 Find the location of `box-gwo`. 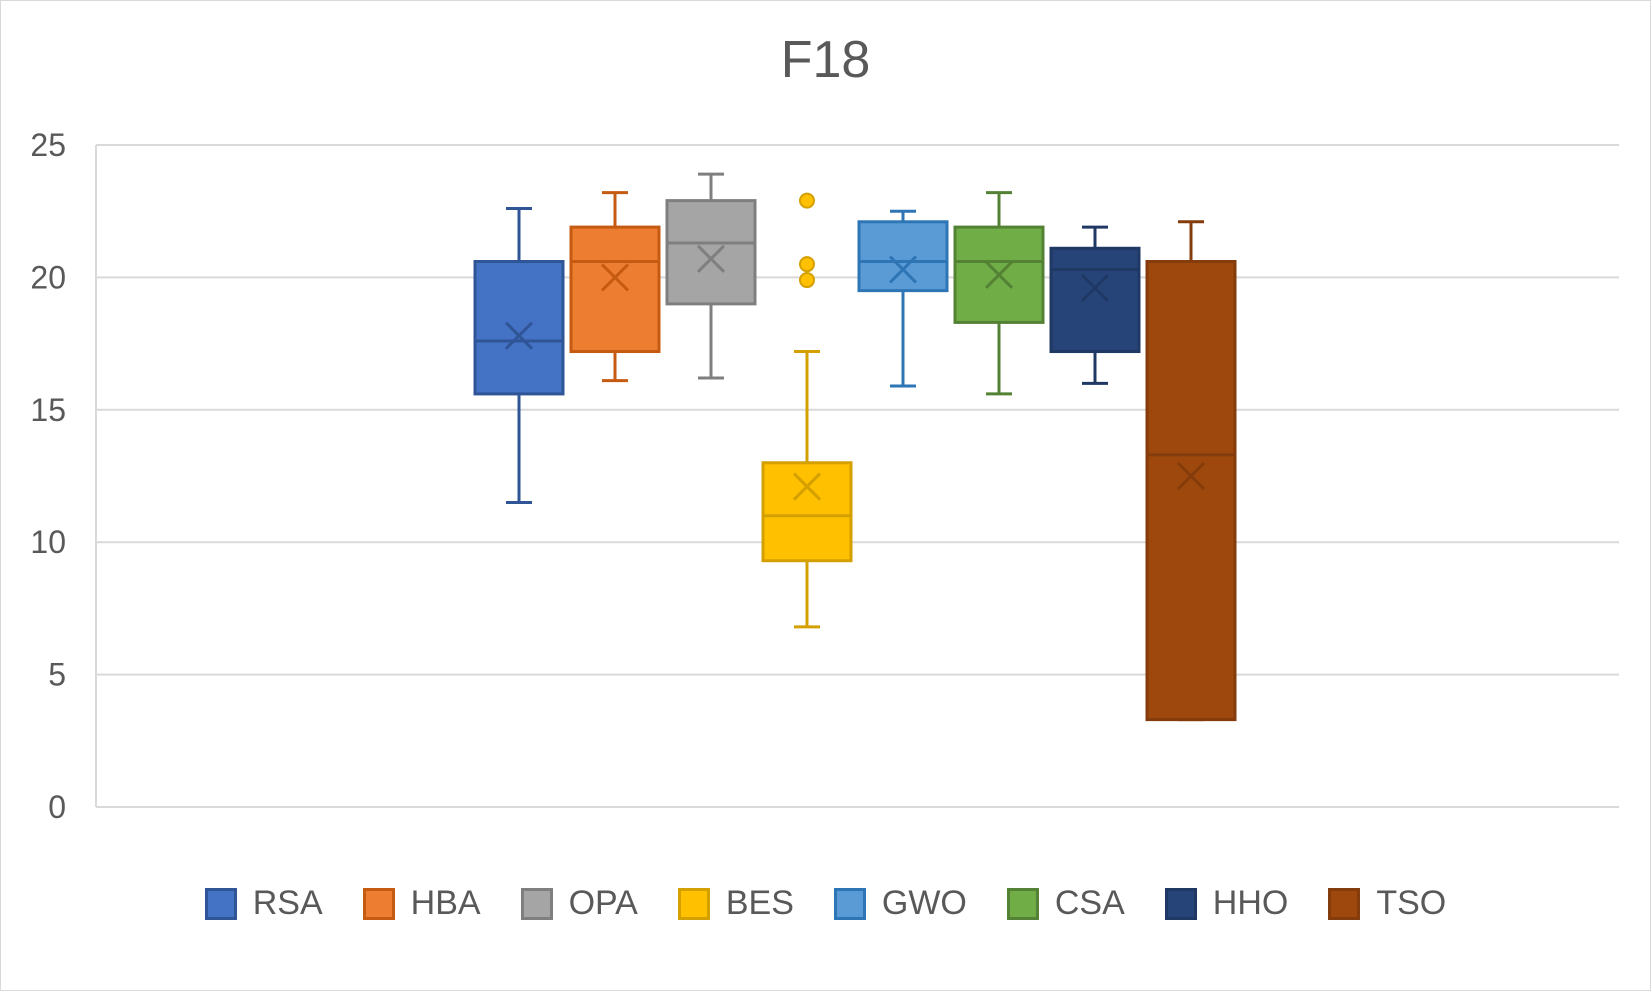

box-gwo is located at coordinates (903, 256).